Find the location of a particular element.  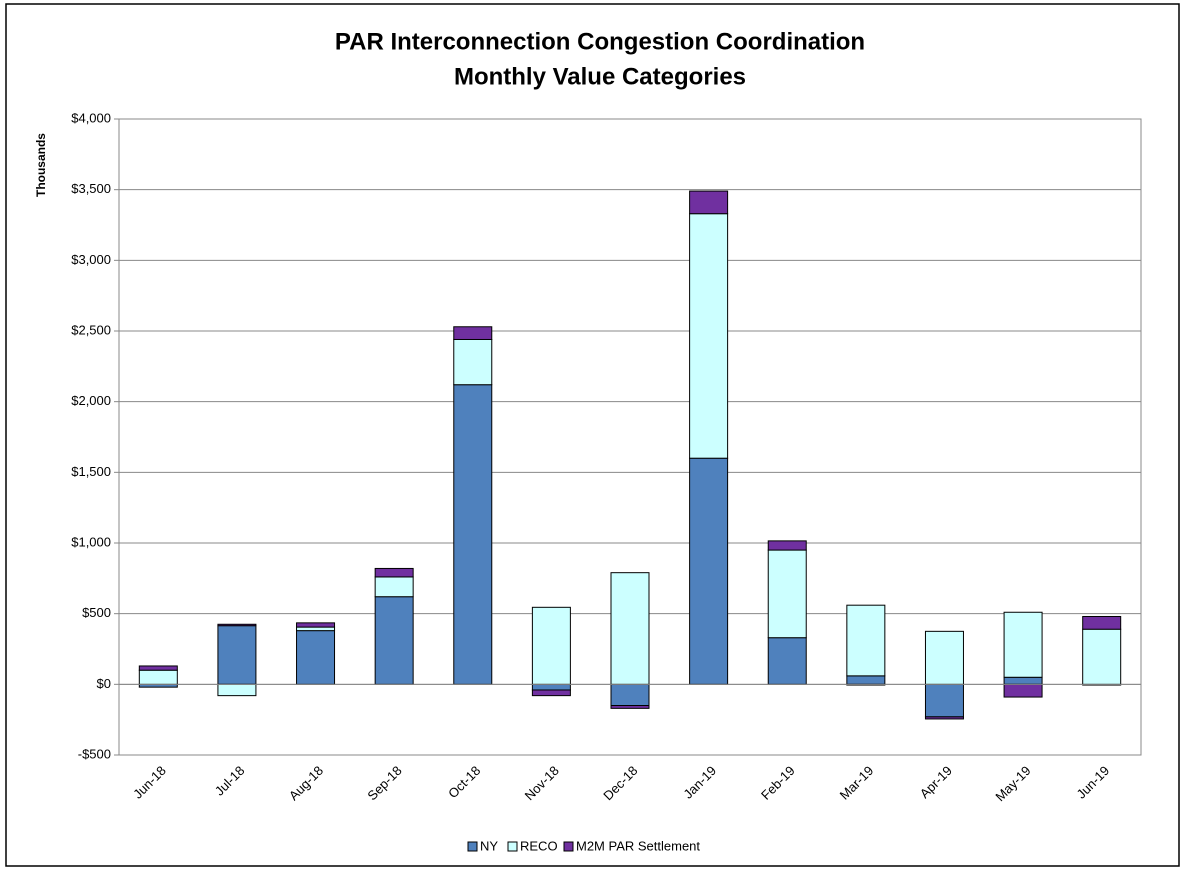

y-tick-label: $3,500 is located at coordinates (91, 188).